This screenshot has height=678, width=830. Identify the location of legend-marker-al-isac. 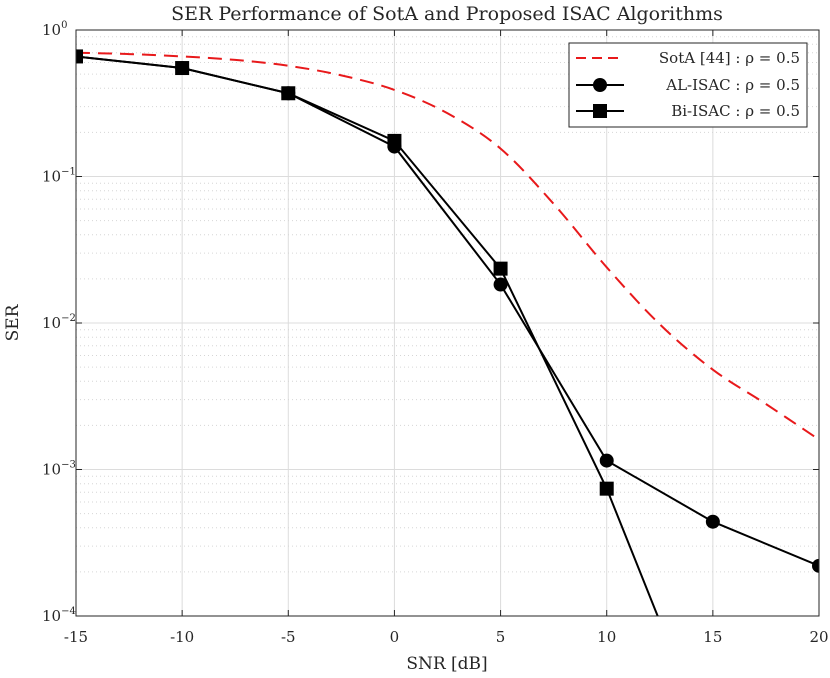
(600, 85).